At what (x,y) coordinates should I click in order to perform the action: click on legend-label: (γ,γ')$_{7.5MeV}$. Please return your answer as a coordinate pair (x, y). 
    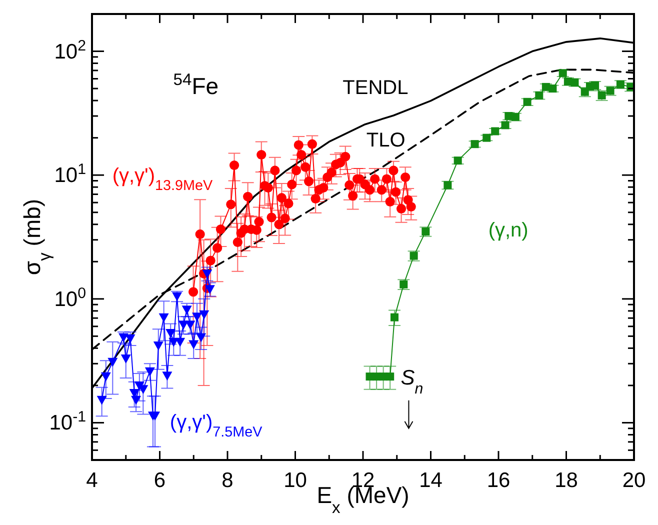
    Looking at the image, I should click on (216, 425).